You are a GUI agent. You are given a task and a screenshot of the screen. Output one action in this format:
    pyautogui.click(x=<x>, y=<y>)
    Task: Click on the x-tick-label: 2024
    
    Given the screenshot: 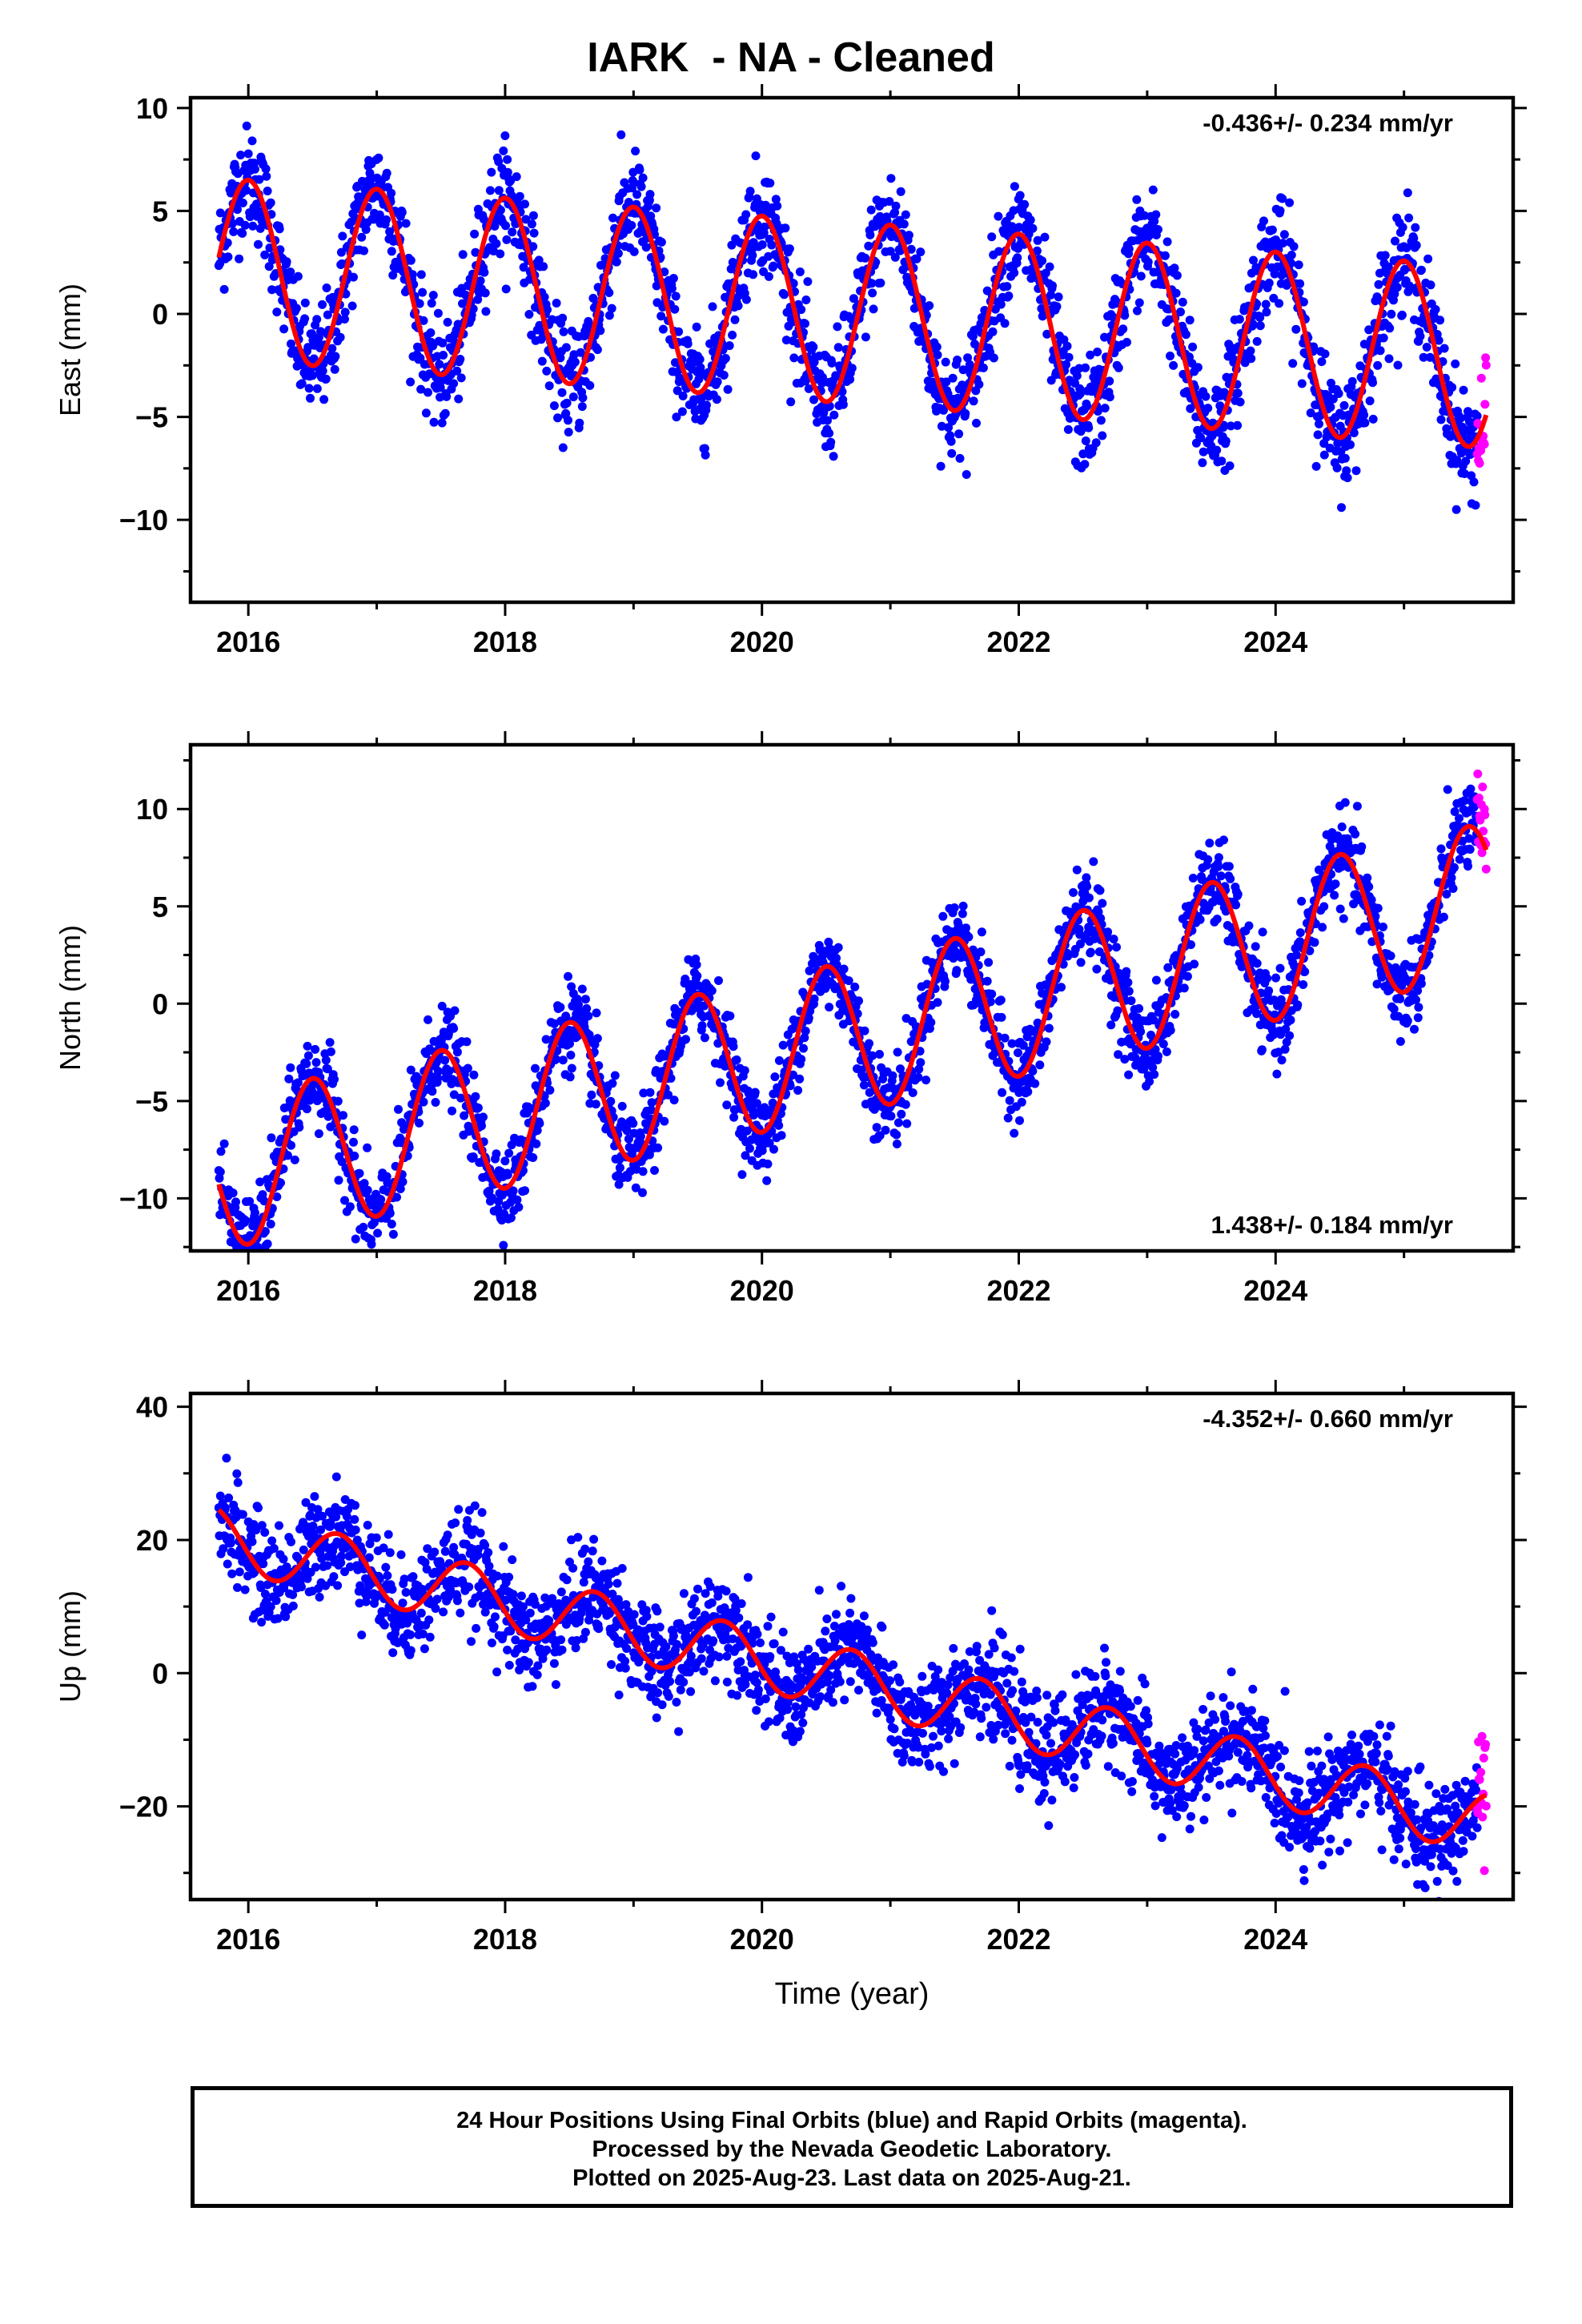 What is the action you would take?
    pyautogui.click(x=1275, y=641)
    